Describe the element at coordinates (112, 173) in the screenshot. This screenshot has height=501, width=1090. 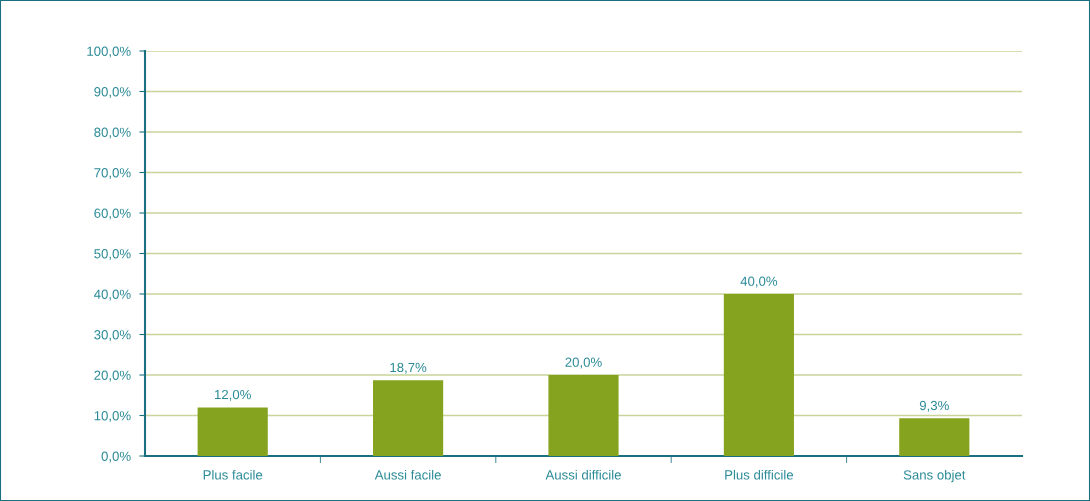
I see `y-tick-label: 70,0%` at that location.